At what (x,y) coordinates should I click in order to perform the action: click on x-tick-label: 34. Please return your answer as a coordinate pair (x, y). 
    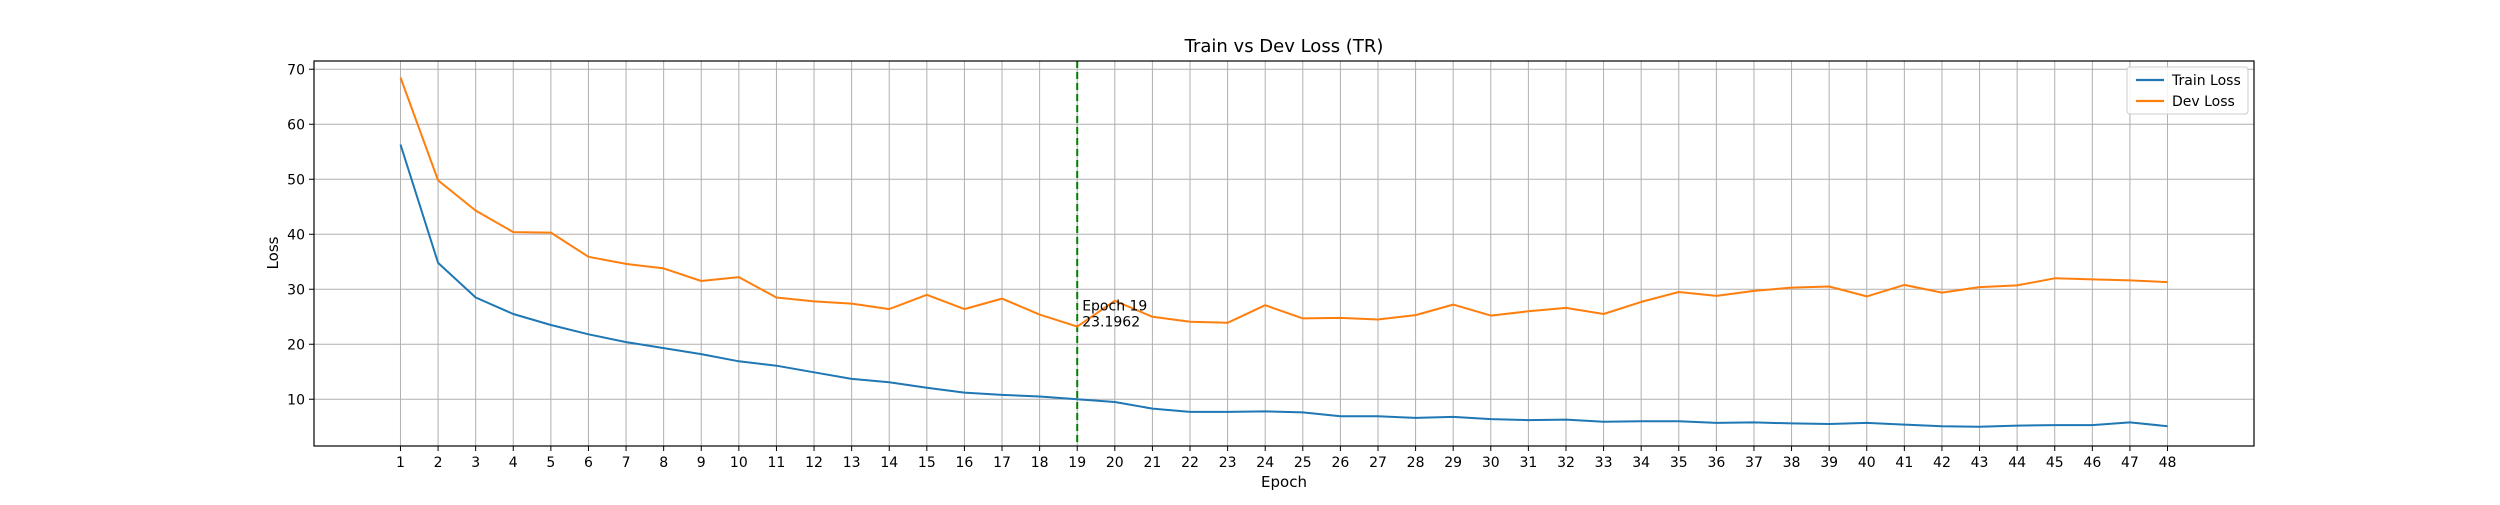
    Looking at the image, I should click on (1641, 463).